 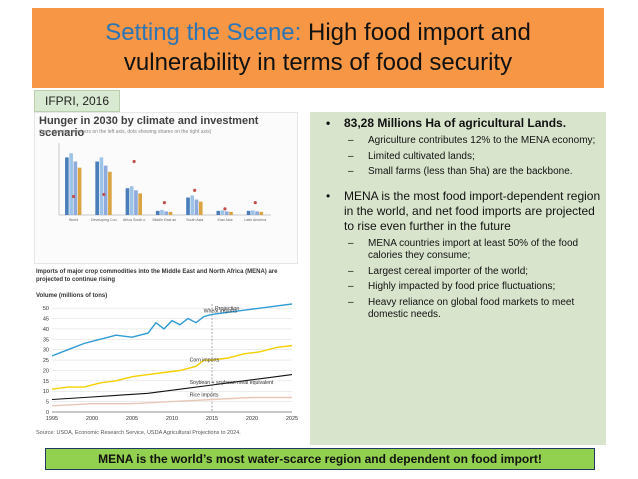 I want to click on imports-y-tick-label: 50, so click(x=46, y=309).